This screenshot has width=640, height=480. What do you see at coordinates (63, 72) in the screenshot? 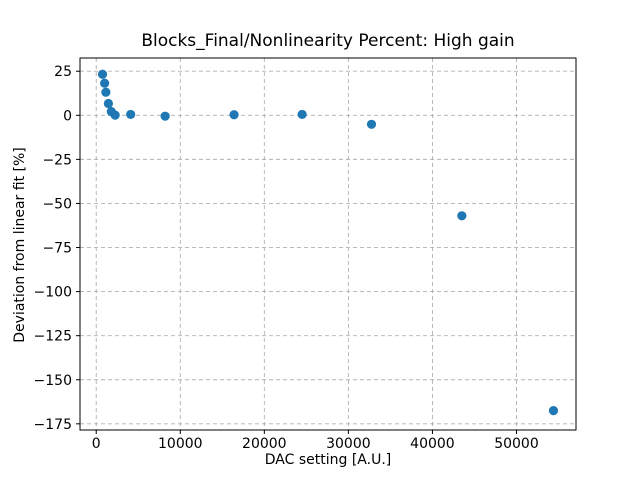
I see `y-tick-label: 25` at bounding box center [63, 72].